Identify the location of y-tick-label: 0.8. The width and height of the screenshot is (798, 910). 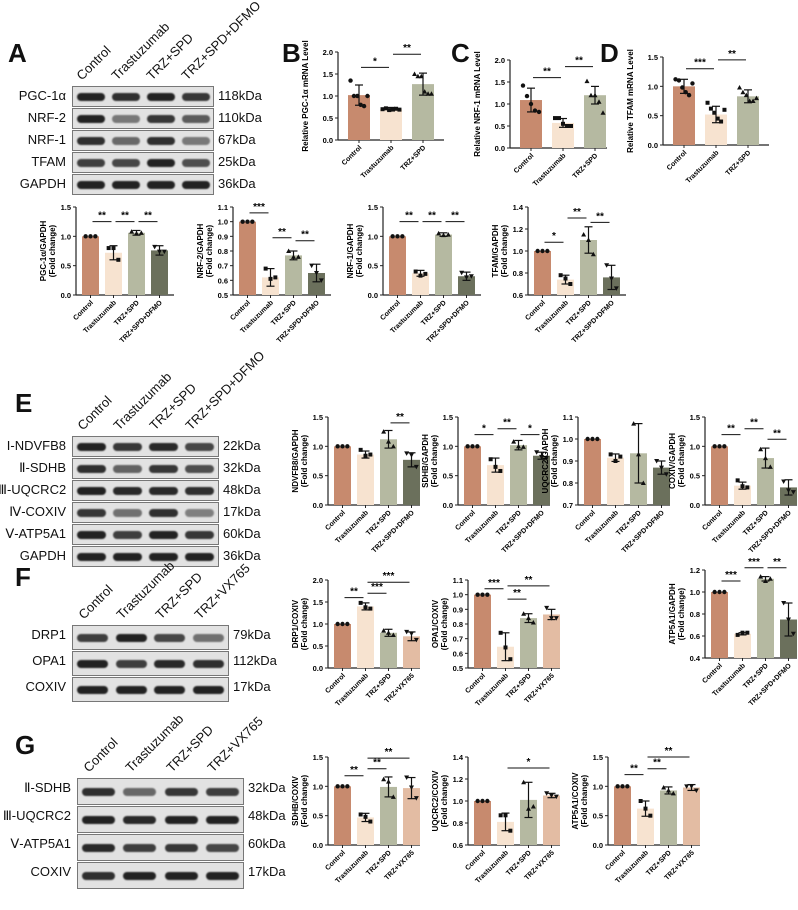
(223, 251).